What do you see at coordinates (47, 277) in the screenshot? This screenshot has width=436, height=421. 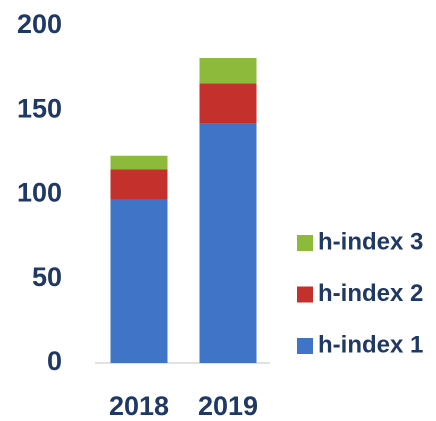 I see `y-tick-label: 50` at bounding box center [47, 277].